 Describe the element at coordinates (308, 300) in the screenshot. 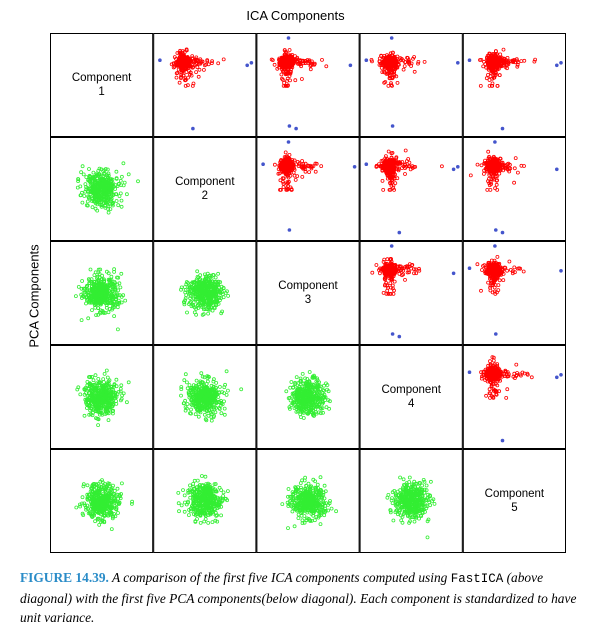

I see `diagonal-label-3-line-2: 3` at that location.